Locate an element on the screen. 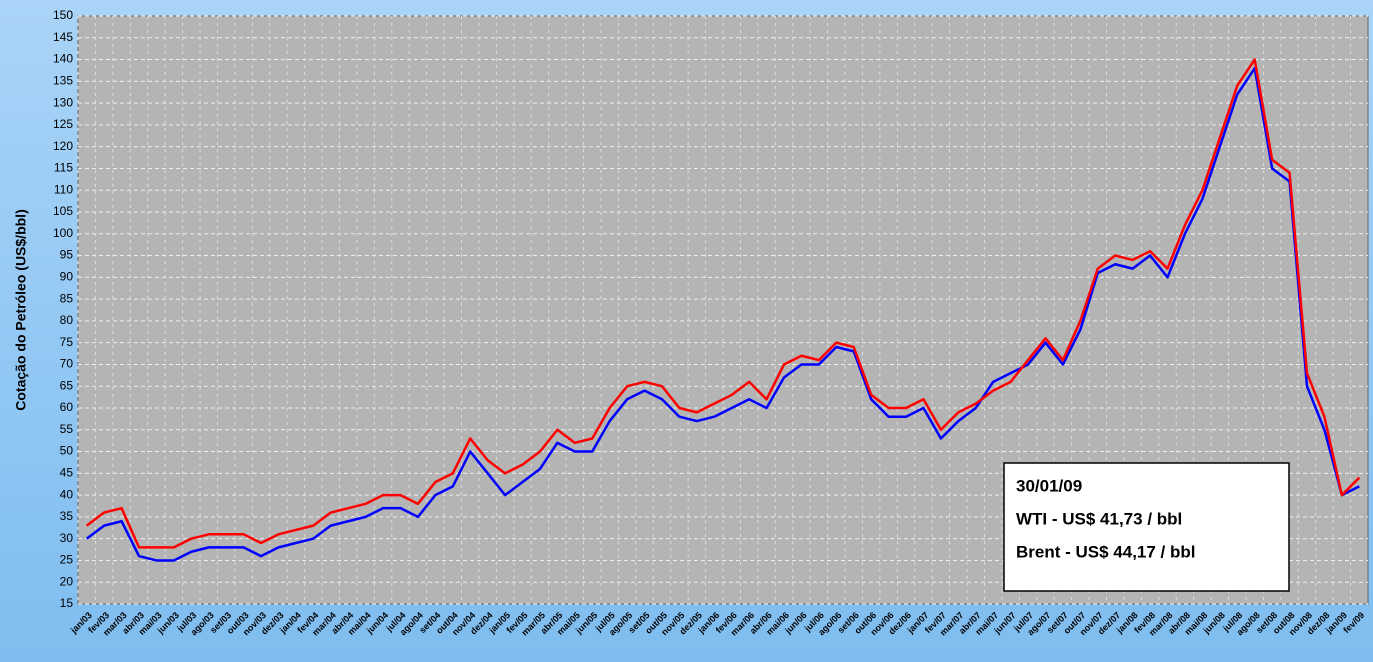 This screenshot has width=1373, height=662. y-tick-label: 55 is located at coordinates (67, 429).